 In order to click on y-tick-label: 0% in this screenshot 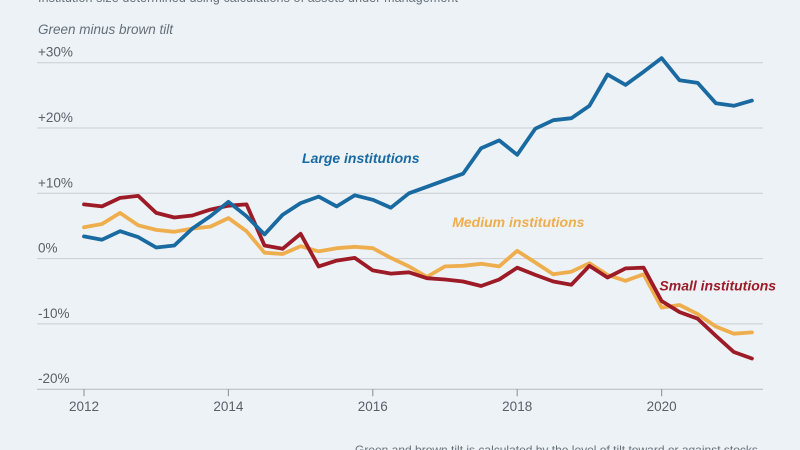, I will do `click(48, 248)`.